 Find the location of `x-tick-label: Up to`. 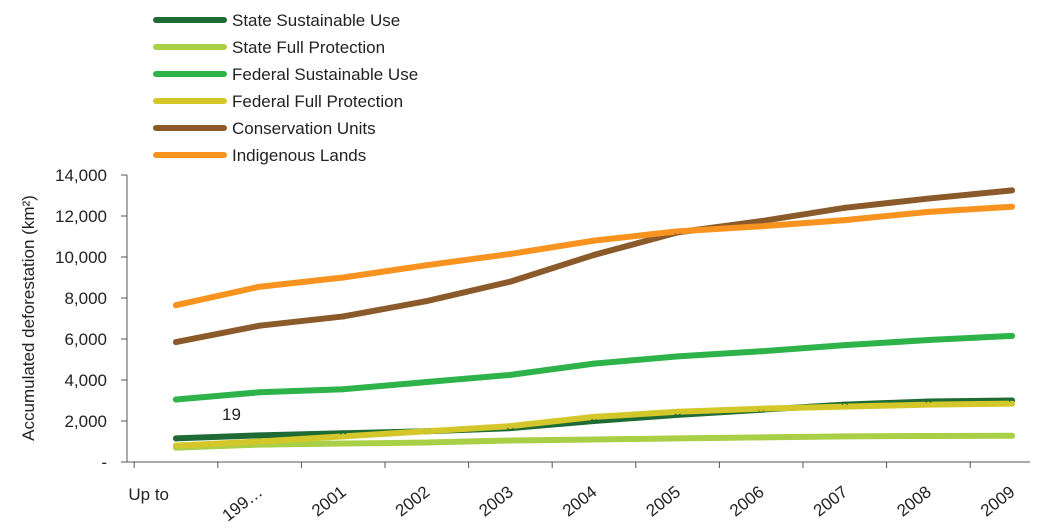

x-tick-label: Up to is located at coordinates (148, 494).